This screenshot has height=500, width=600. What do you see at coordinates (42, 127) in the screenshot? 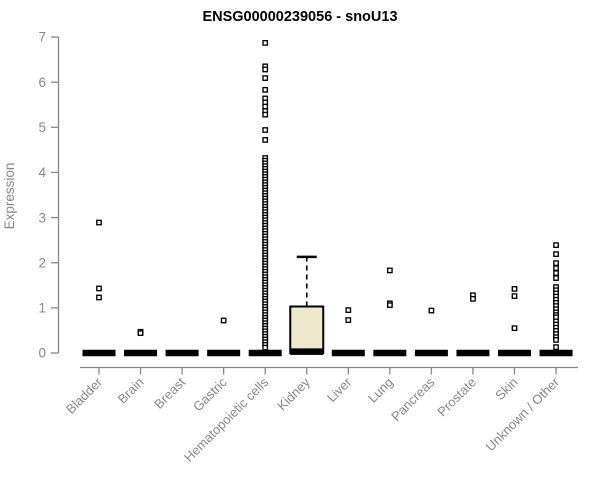
I see `y-axis-tick-label: 5` at bounding box center [42, 127].